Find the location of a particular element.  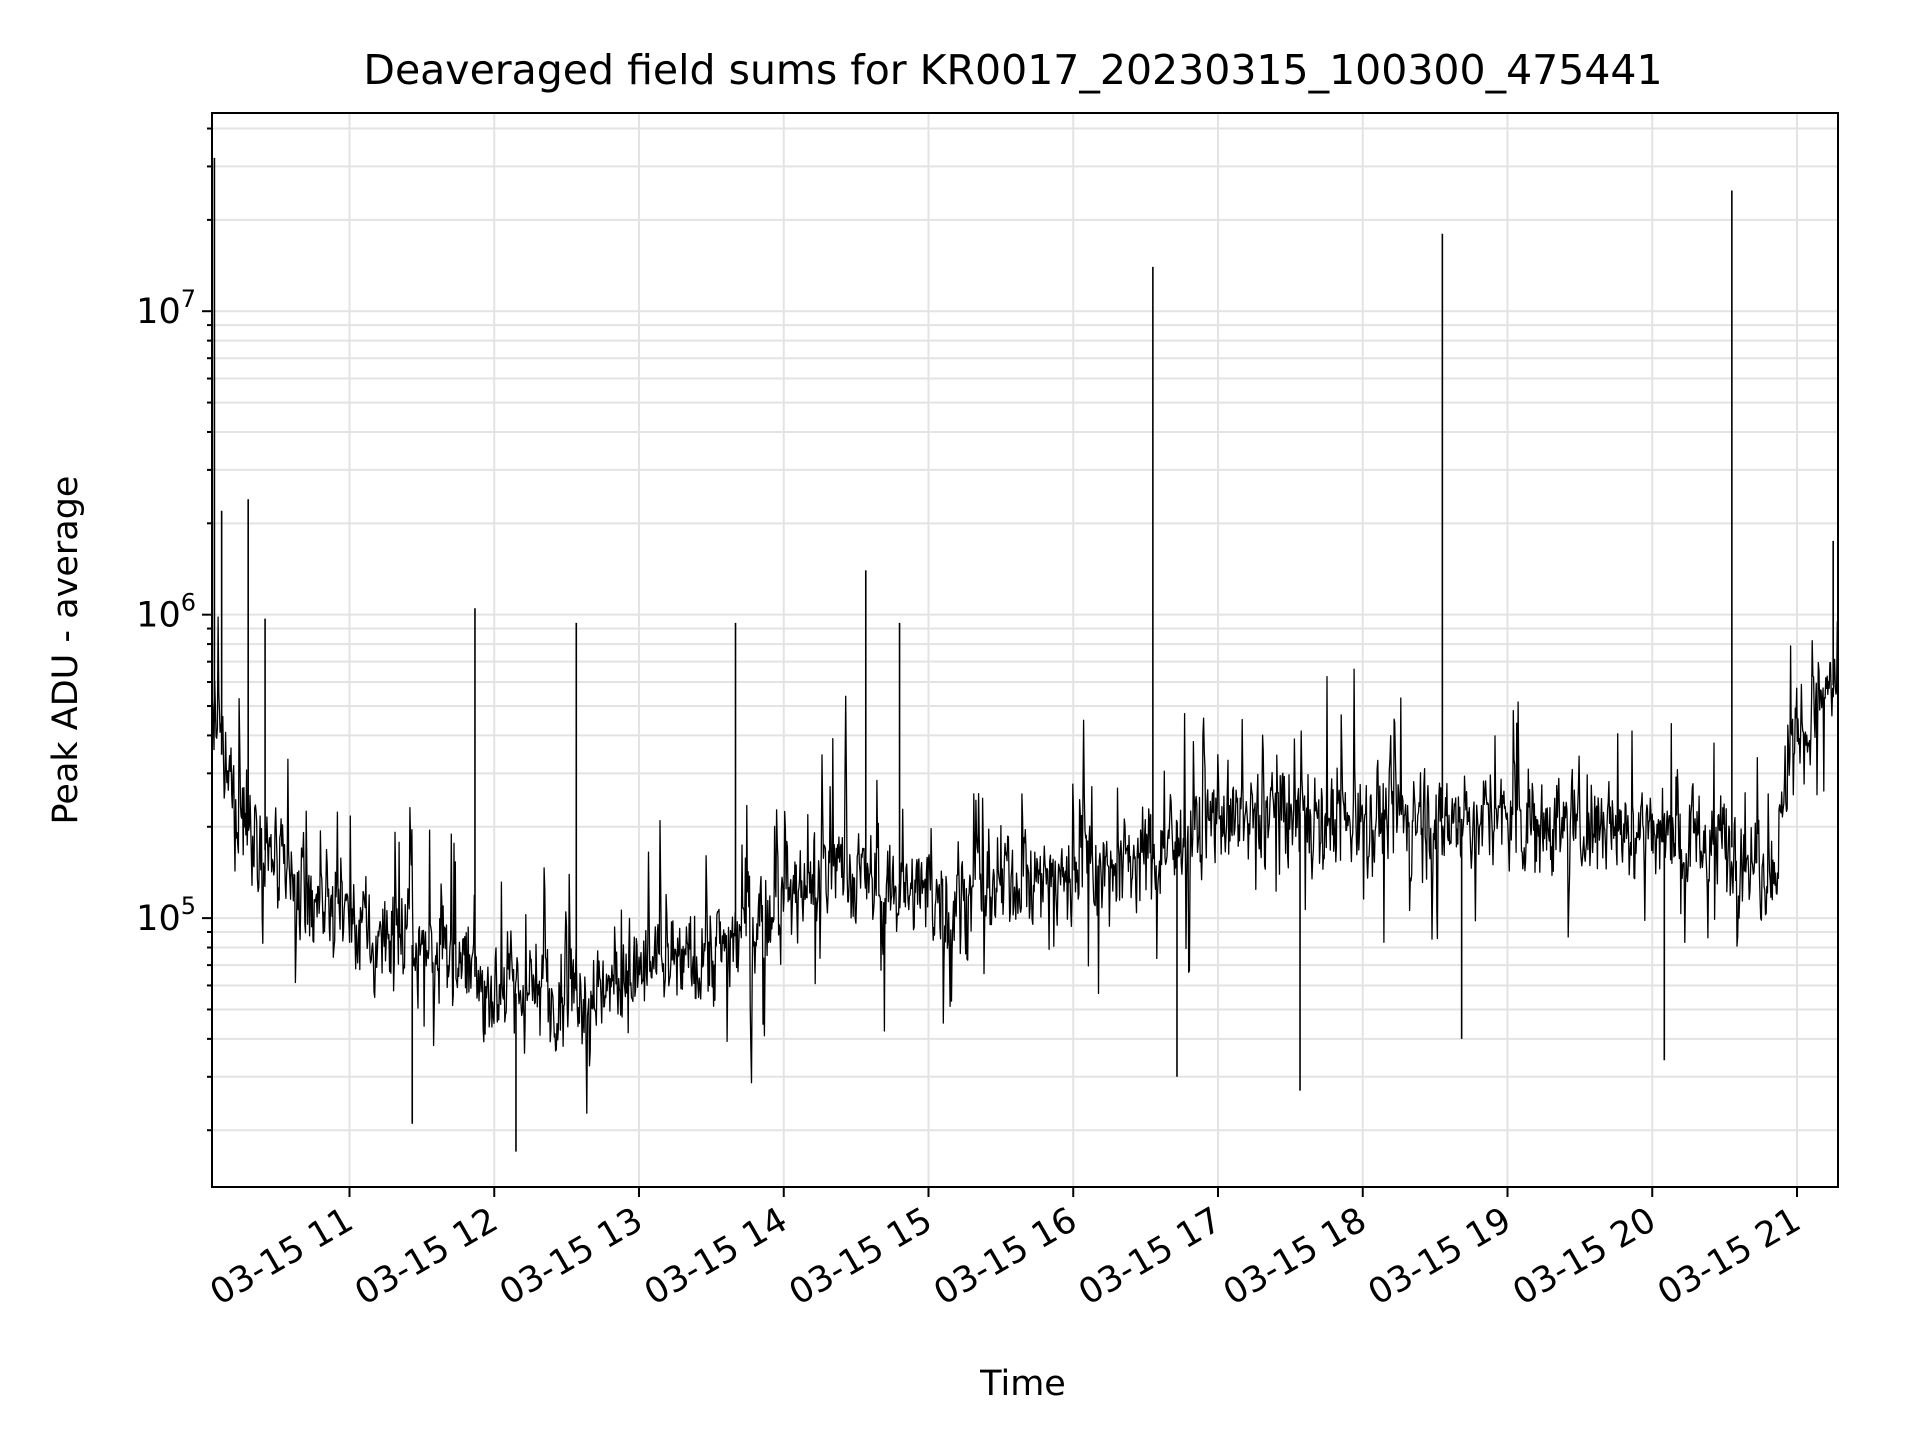

x-tick-label: 03-15 13 is located at coordinates (571, 1256).